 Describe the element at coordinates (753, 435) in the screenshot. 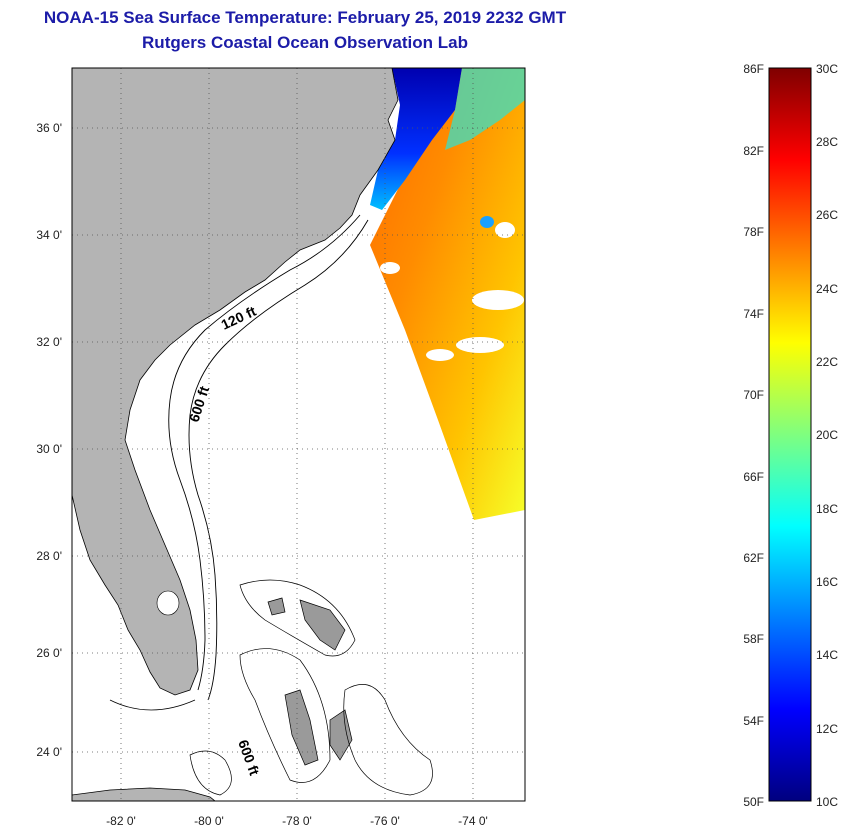

I see `colorbar-f-labels: 86F 82F 78F 74F 70F 66F 62F 58F 54F 50F` at that location.